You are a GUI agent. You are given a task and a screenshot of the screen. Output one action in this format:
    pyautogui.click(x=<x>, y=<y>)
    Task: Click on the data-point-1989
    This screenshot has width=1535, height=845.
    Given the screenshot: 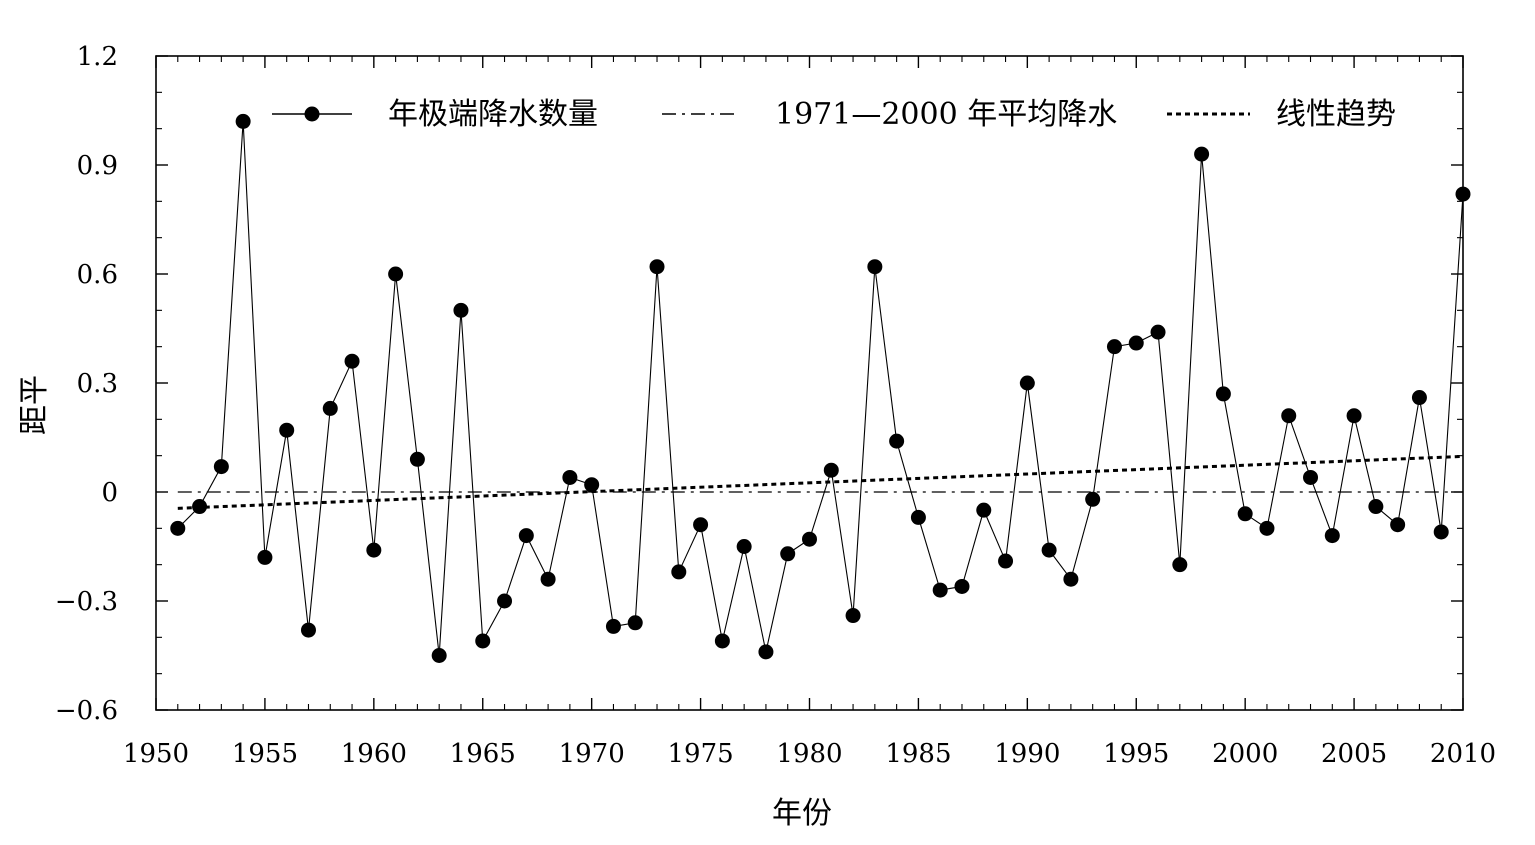 What is the action you would take?
    pyautogui.click(x=1006, y=561)
    